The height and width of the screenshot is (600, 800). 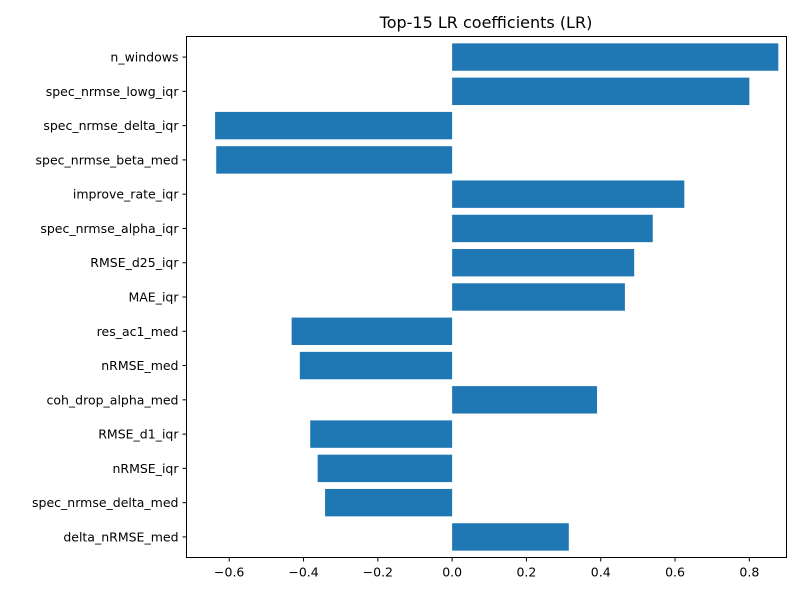 I want to click on x-tick-label: 0.6, so click(x=675, y=572).